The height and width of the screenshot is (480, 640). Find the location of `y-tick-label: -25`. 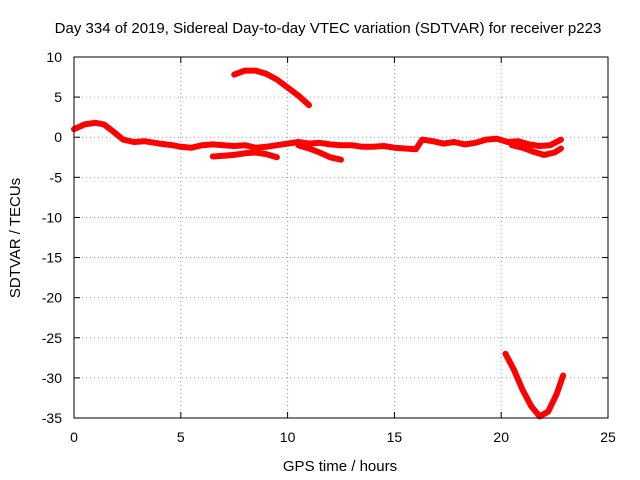

y-tick-label: -25 is located at coordinates (52, 338).